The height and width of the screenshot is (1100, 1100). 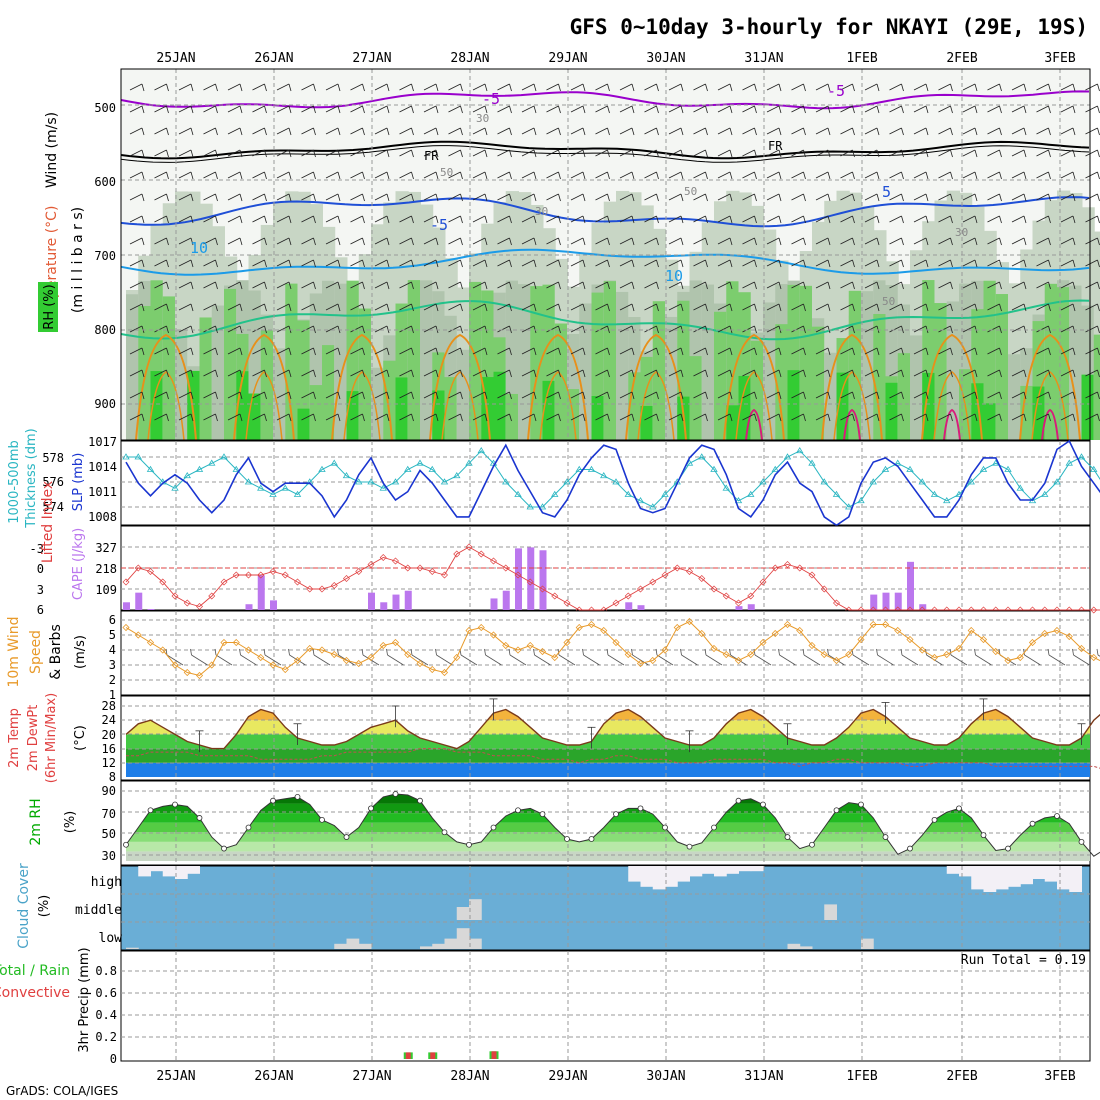 I want to click on slp-tick: 1014, so click(x=102, y=467).